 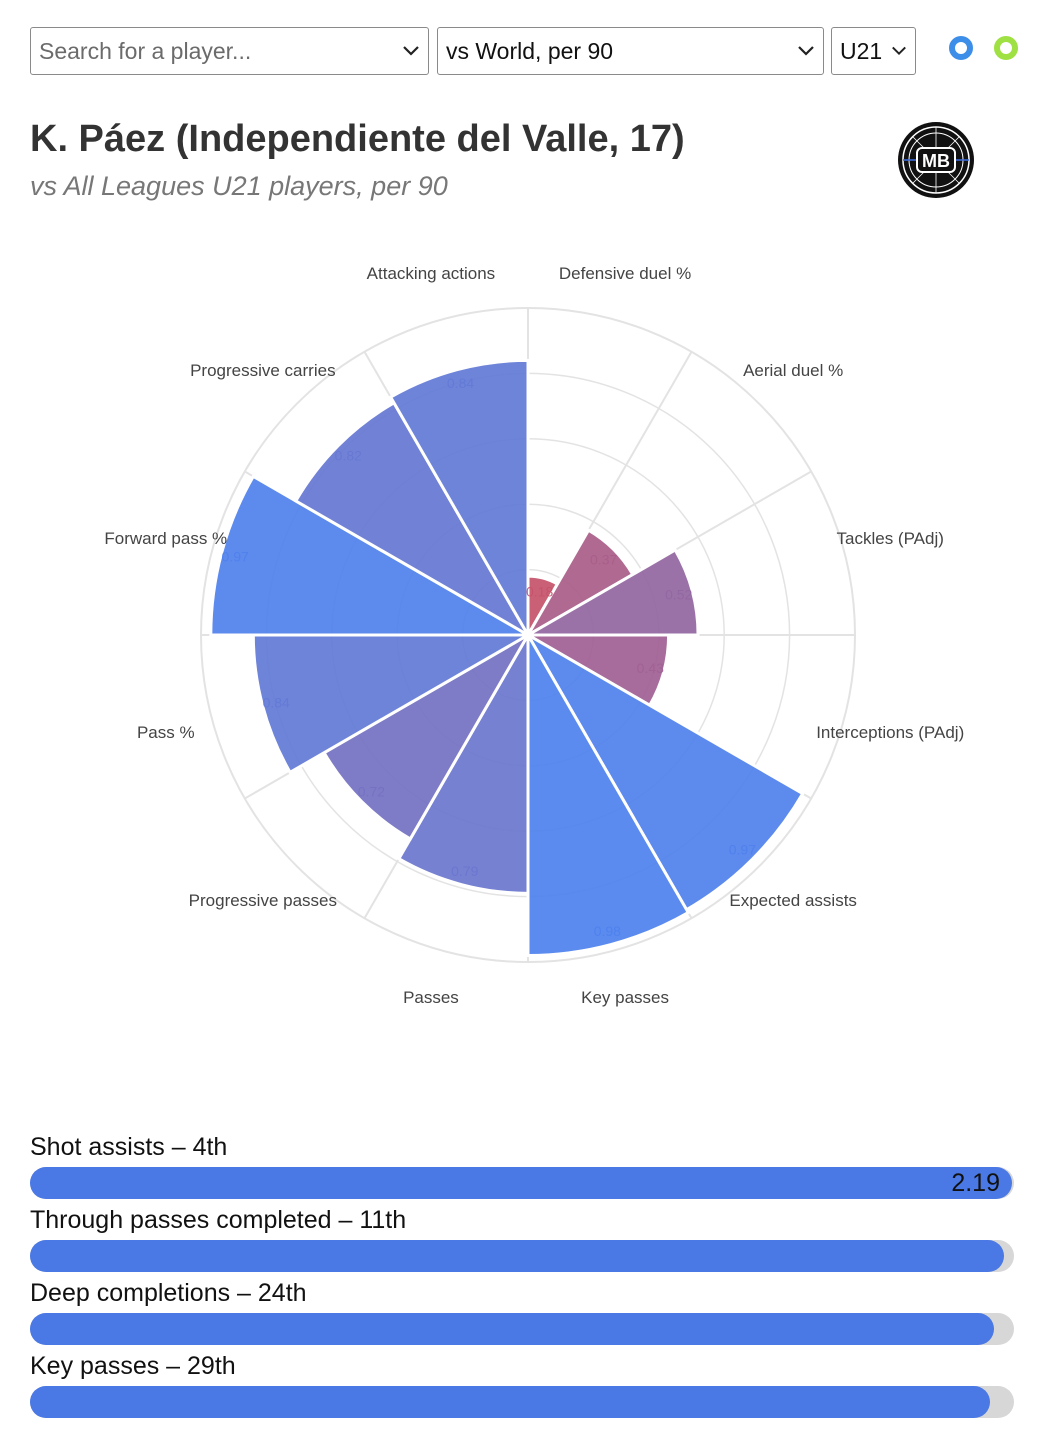 I want to click on blue-theme-toggle, so click(x=961, y=48).